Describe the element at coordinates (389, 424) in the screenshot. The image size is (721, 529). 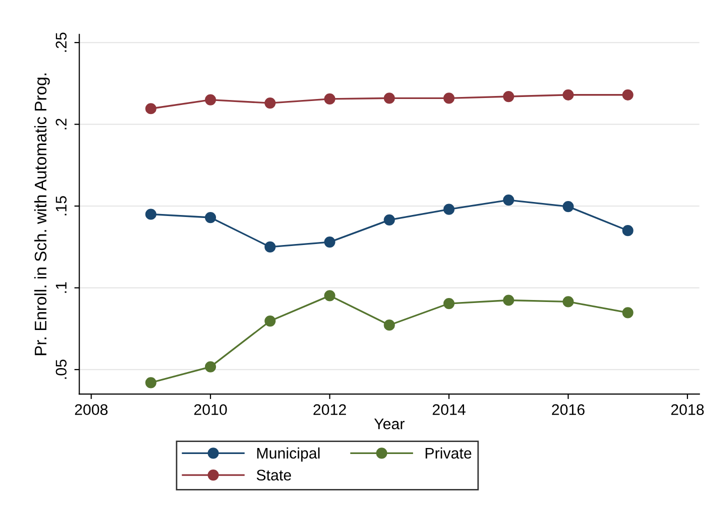
I see `x-axis-title: Year` at that location.